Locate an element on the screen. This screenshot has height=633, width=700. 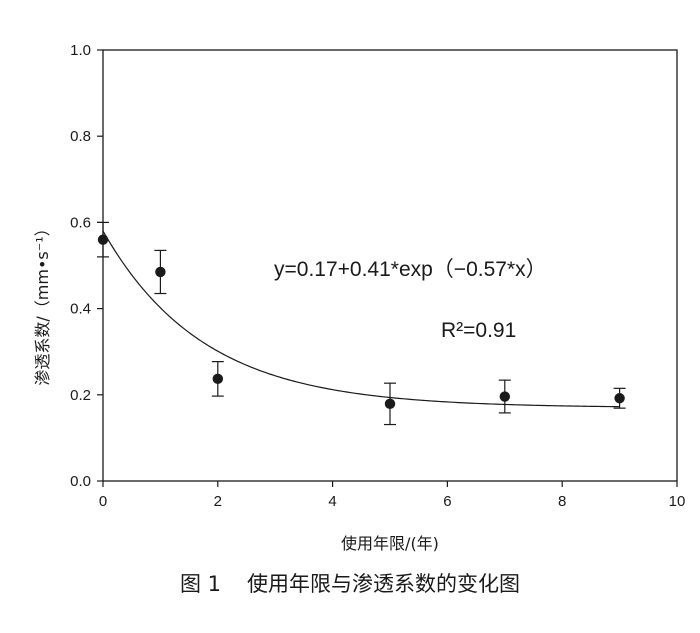
x-tick-label-5: 10 is located at coordinates (677, 501).